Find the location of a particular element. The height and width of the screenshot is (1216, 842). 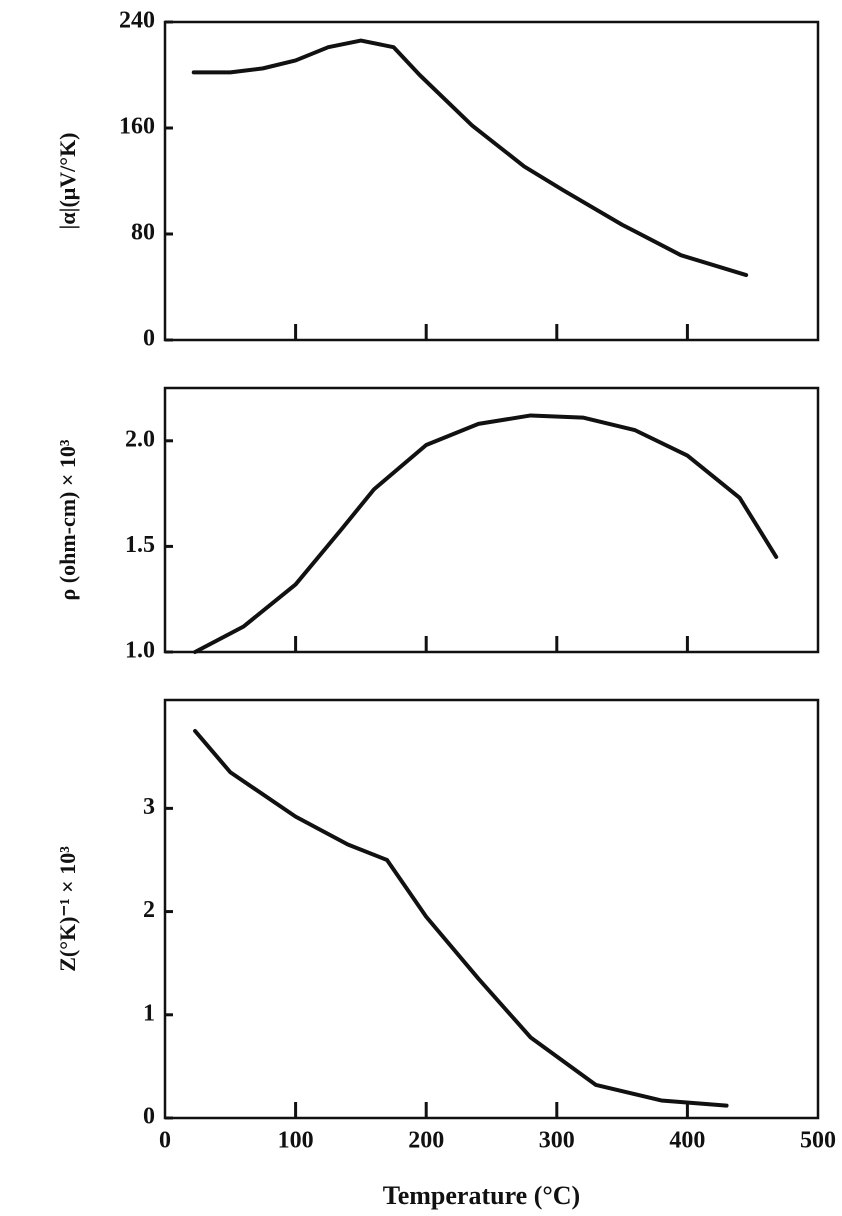

y-tick-label: 240 is located at coordinates (137, 21).